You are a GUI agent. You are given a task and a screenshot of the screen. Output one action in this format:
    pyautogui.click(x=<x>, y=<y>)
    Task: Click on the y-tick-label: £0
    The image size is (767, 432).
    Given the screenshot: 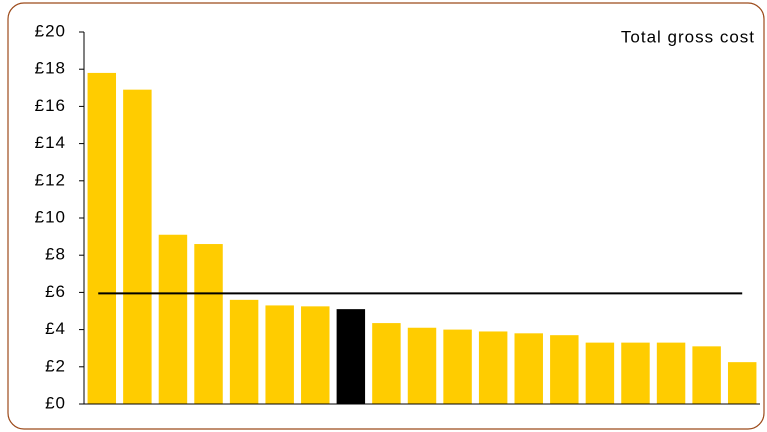 What is the action you would take?
    pyautogui.click(x=55, y=402)
    